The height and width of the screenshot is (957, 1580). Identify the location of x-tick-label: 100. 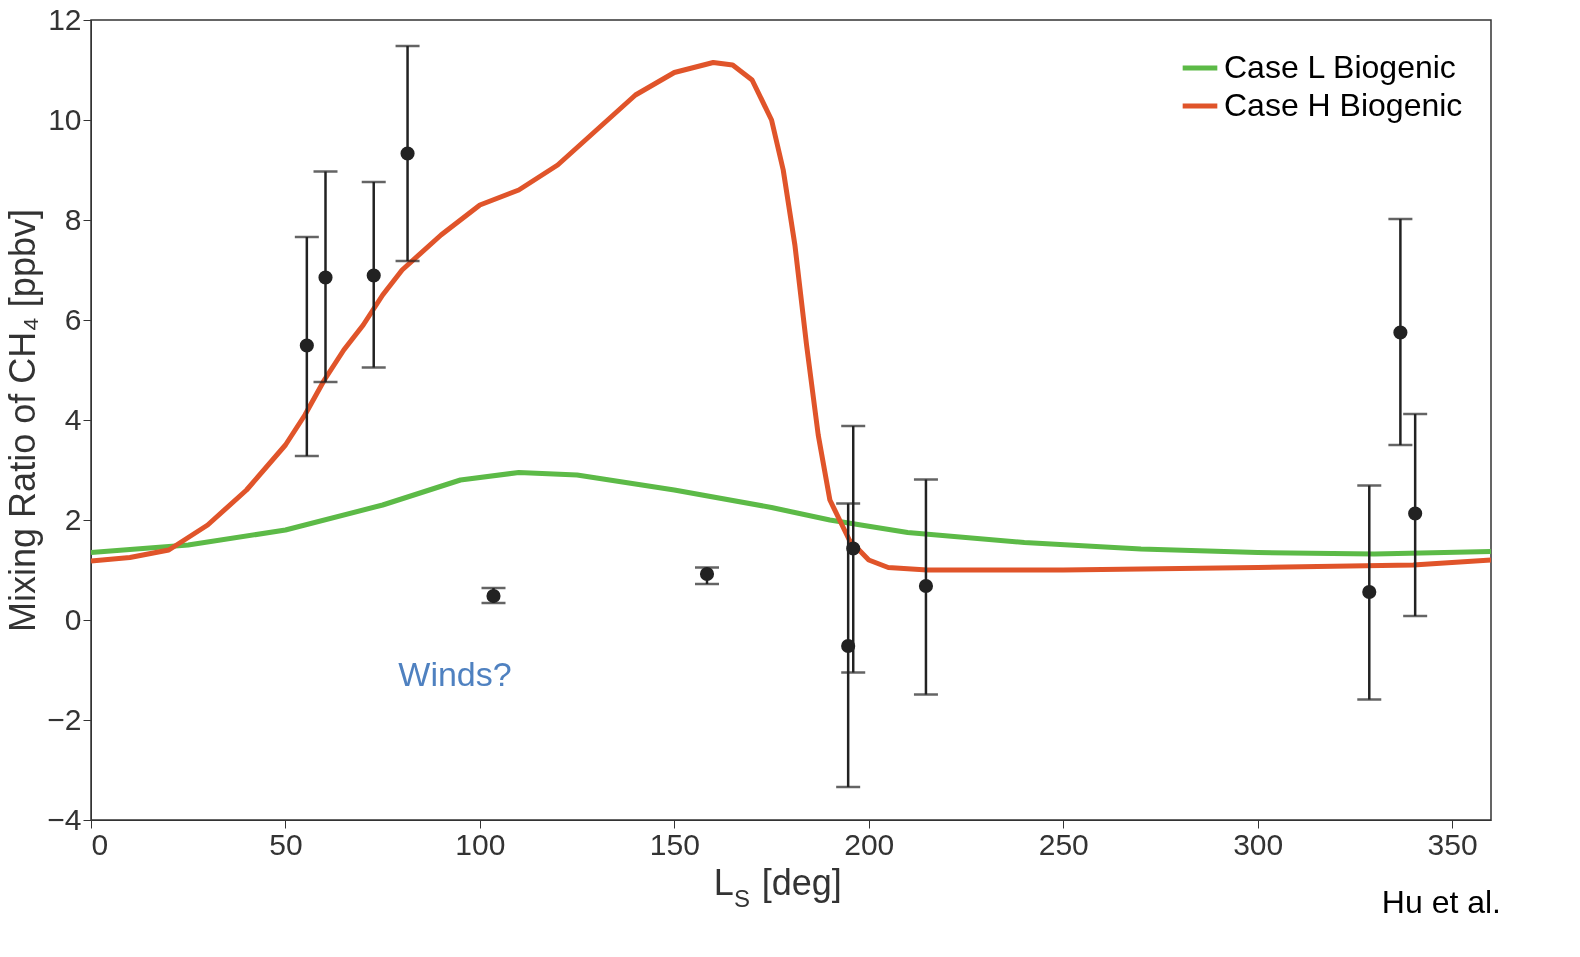
(480, 844).